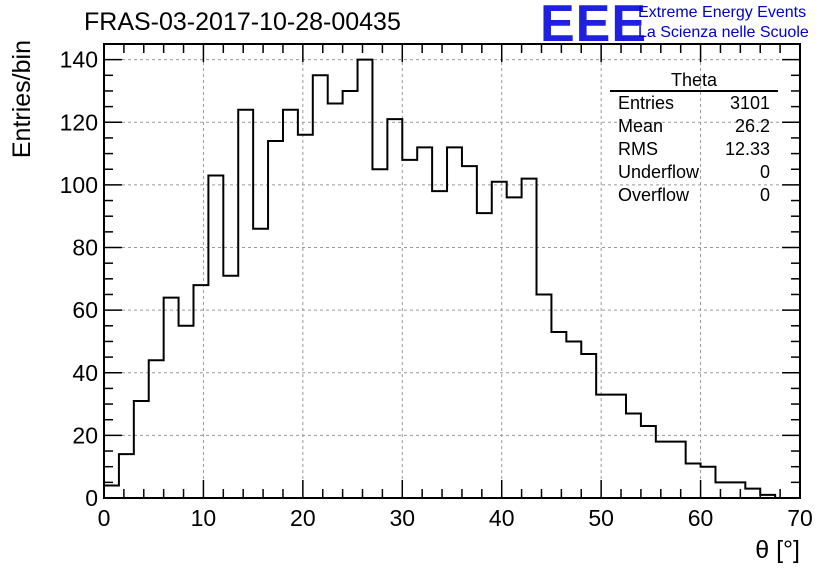  Describe the element at coordinates (79, 185) in the screenshot. I see `y-tick-label: 100` at that location.